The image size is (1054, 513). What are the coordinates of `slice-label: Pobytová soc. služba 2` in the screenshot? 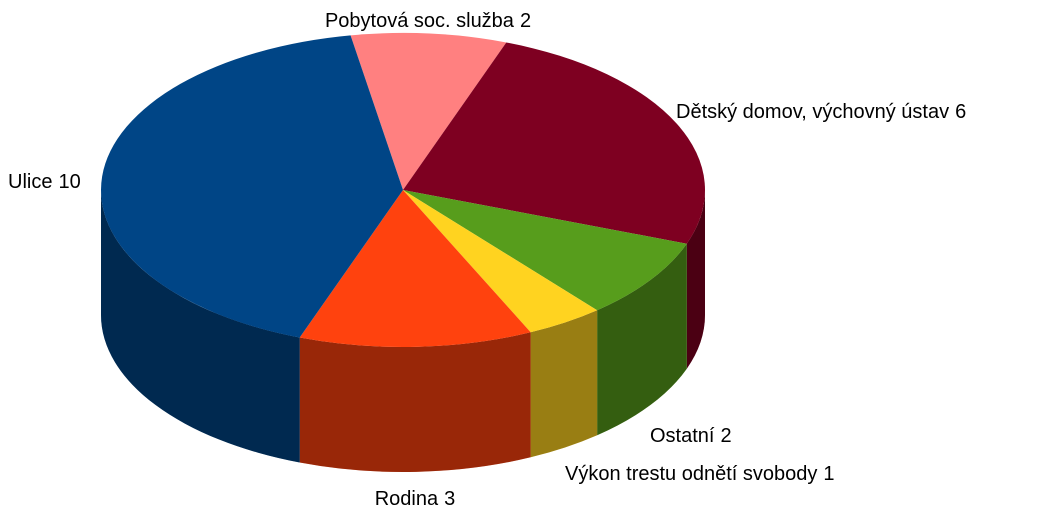 It's located at (428, 21).